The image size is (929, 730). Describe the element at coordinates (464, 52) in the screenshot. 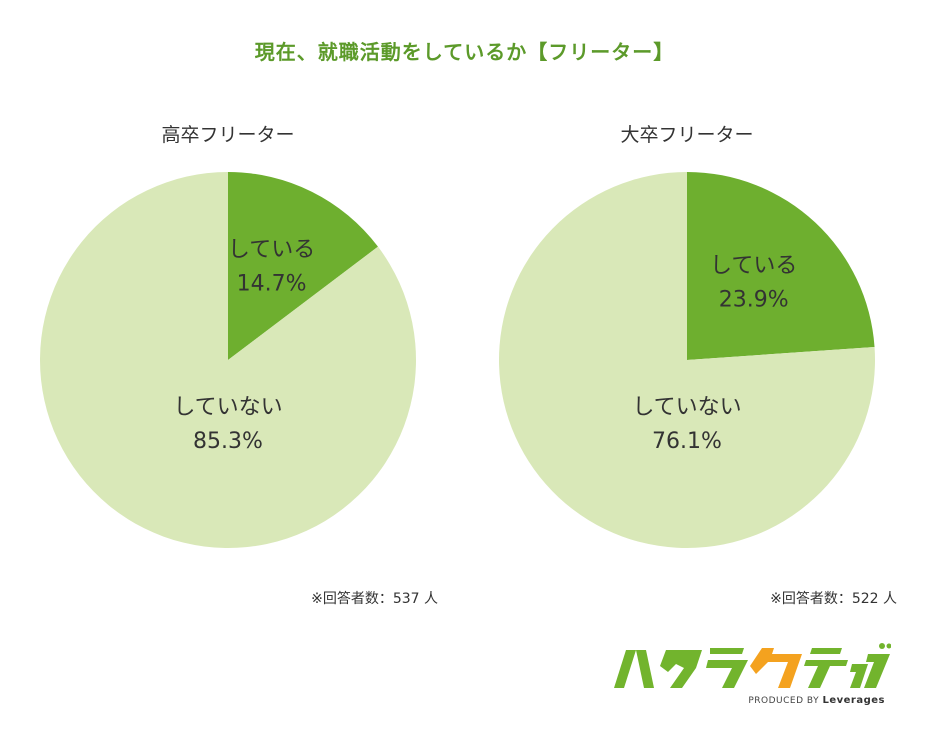

I see `chart-main-title: 現在、就職活動をしているか【フリーター】` at that location.